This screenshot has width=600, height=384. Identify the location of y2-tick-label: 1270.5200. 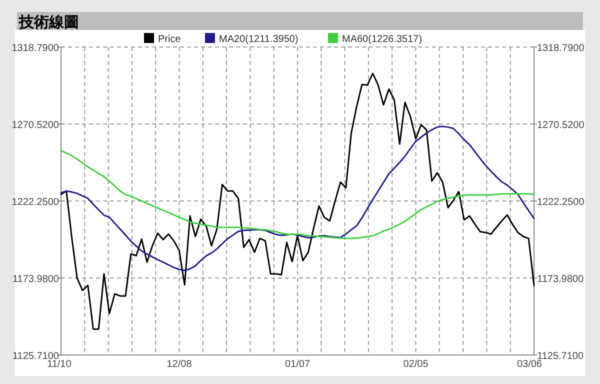
(561, 125).